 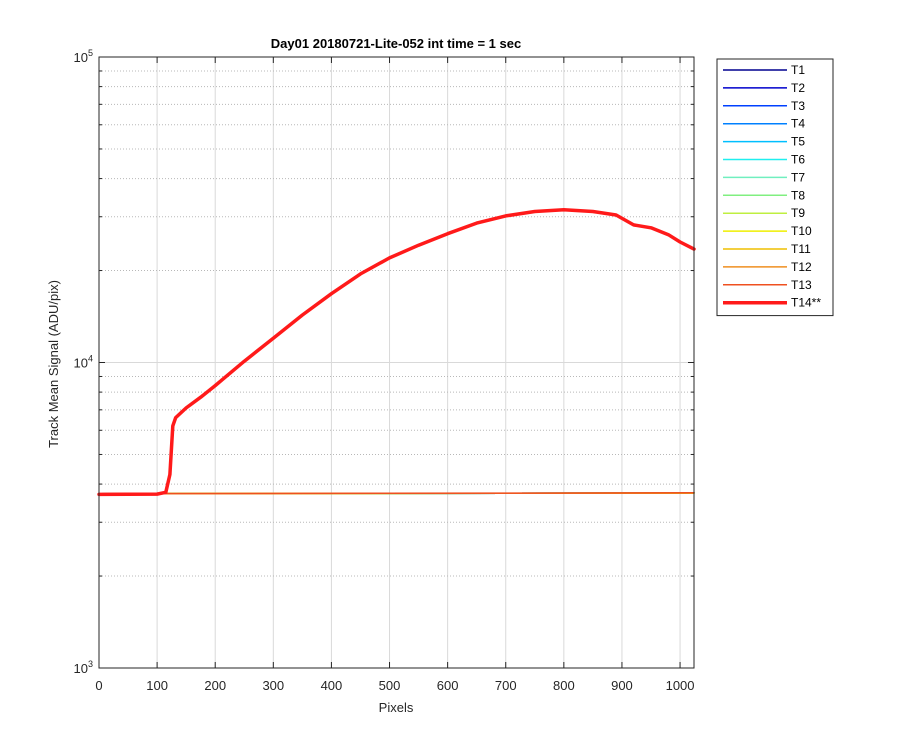 What do you see at coordinates (390, 685) in the screenshot?
I see `x-tick-label: 500` at bounding box center [390, 685].